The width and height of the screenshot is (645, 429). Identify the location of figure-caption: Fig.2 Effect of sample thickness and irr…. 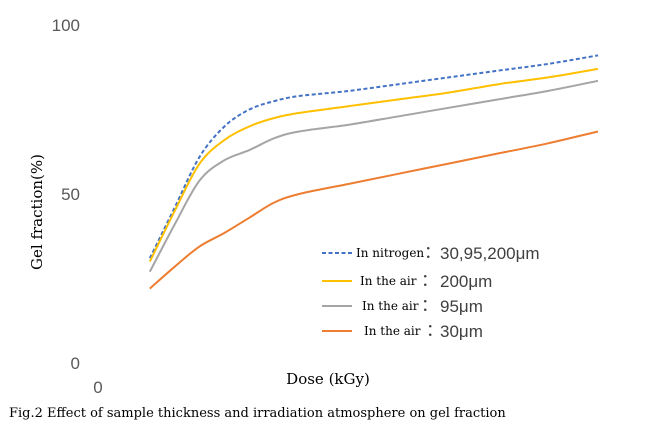
(257, 413).